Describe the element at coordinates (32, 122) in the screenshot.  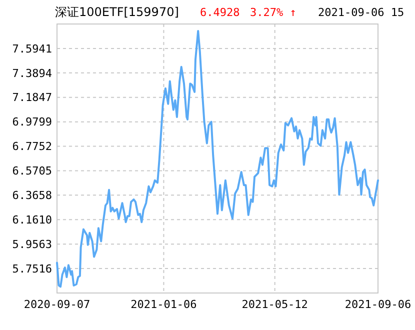
I see `y-tick-label: 6.9799` at that location.